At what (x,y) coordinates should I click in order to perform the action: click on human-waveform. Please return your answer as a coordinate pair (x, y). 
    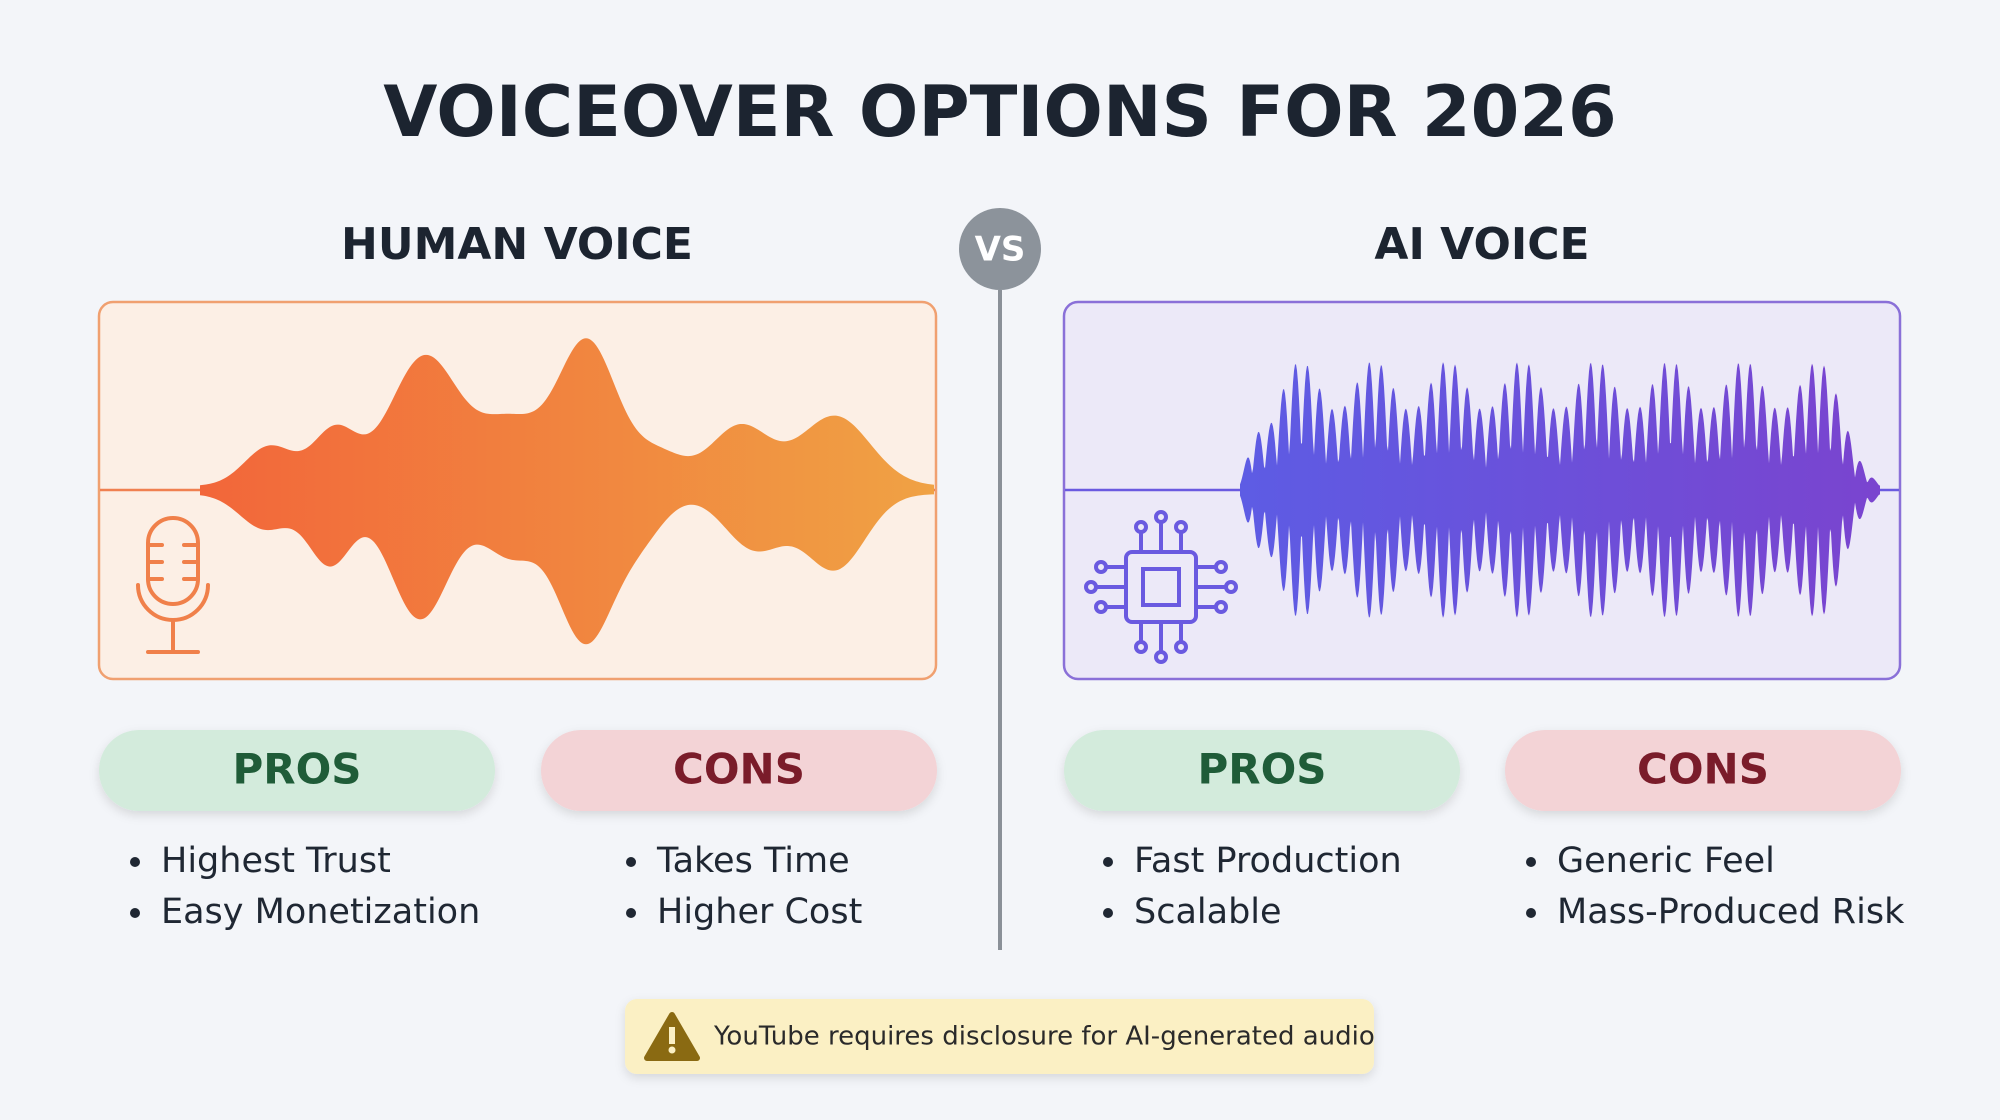
    Looking at the image, I should click on (567, 491).